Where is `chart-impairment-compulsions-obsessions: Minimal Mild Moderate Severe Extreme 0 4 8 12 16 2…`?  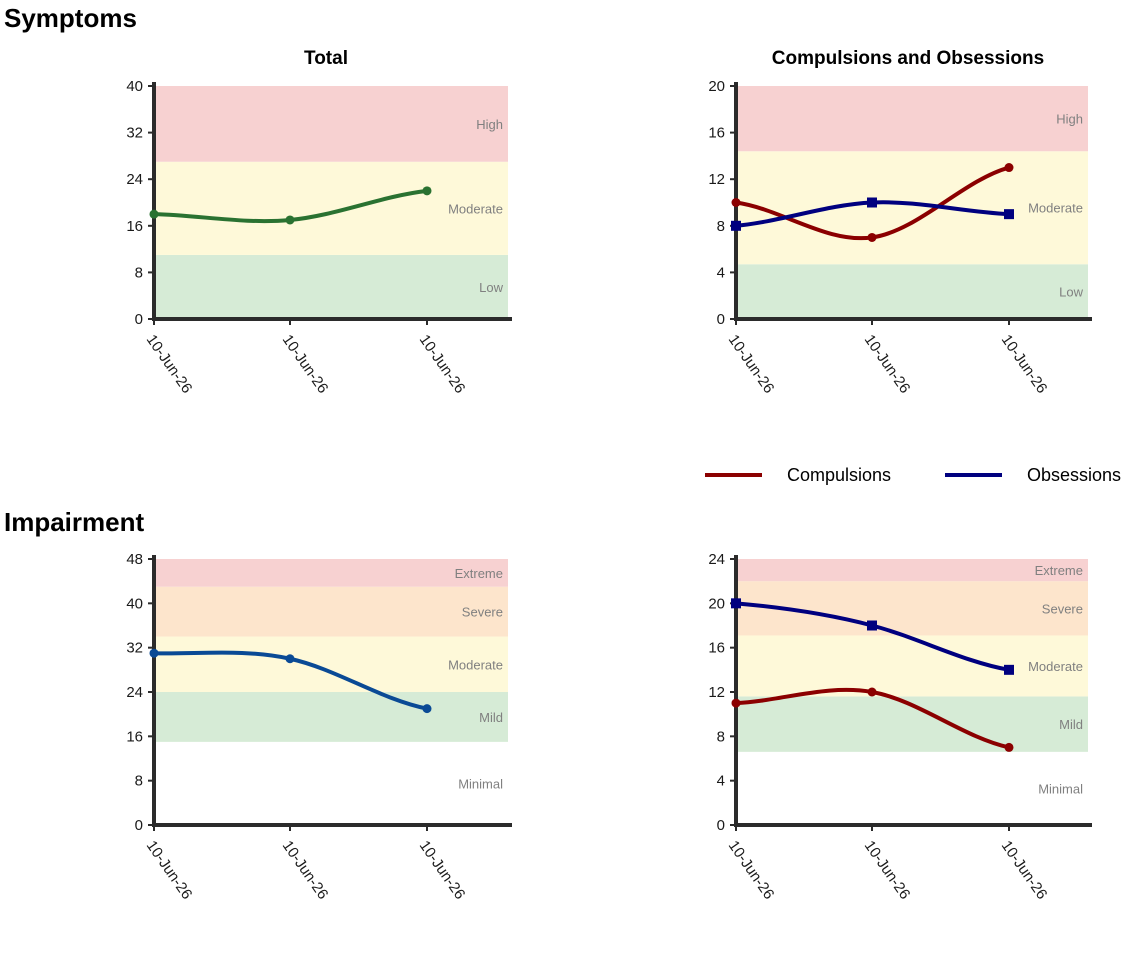 chart-impairment-compulsions-obsessions: Minimal Mild Moderate Severe Extreme 0 4 8 12 16 2… is located at coordinates (900, 727).